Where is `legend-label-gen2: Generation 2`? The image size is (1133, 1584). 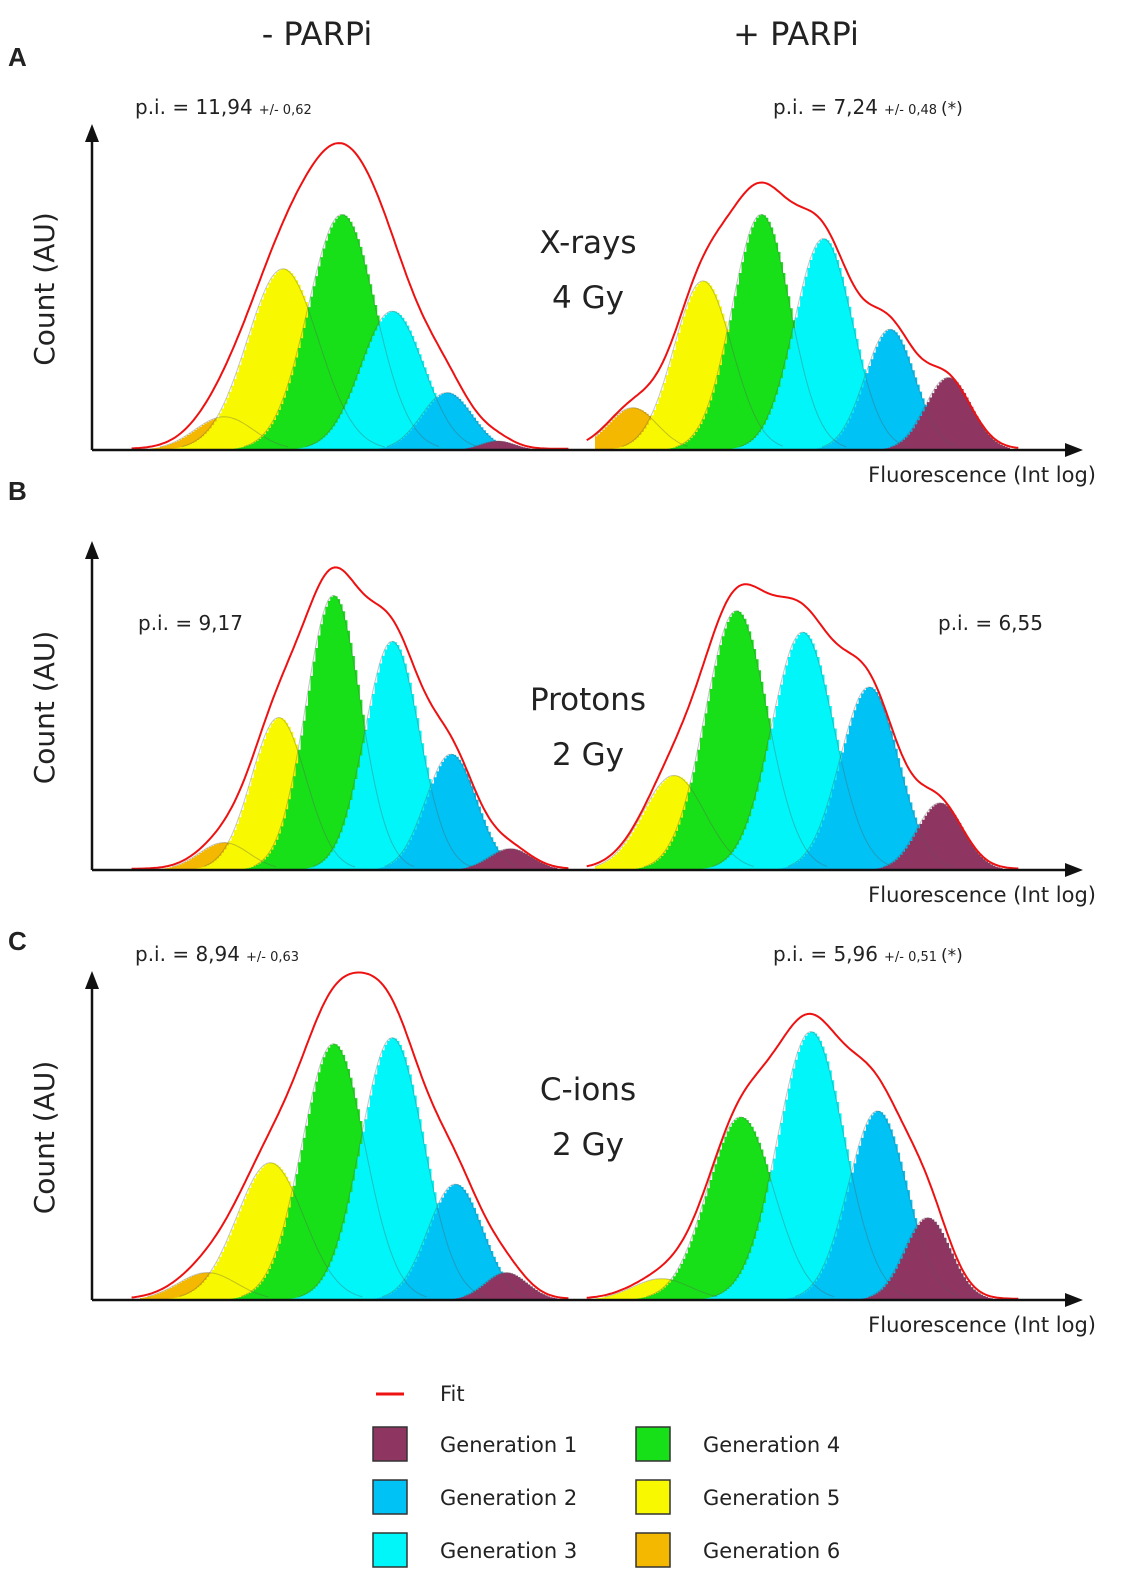 legend-label-gen2: Generation 2 is located at coordinates (508, 1498).